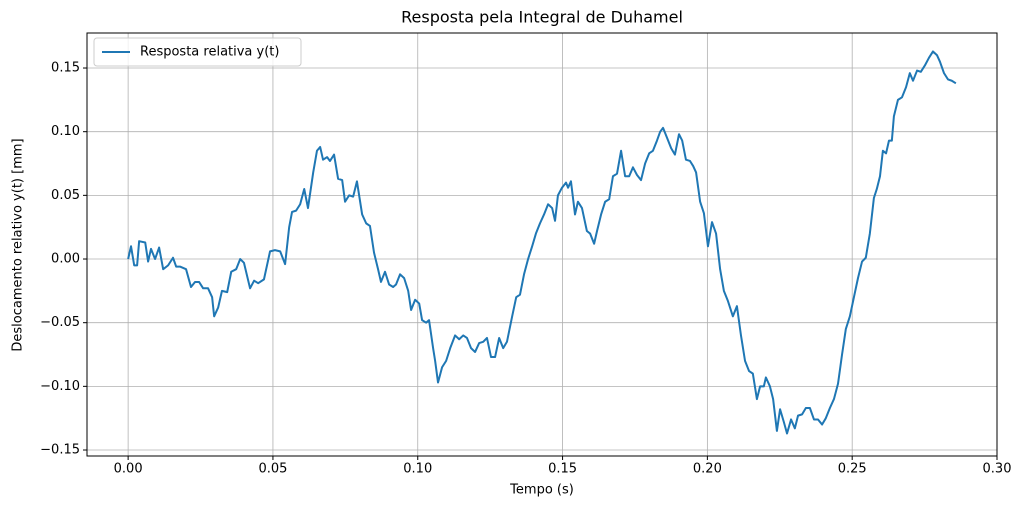 Image resolution: width=1024 pixels, height=511 pixels. What do you see at coordinates (562, 469) in the screenshot?
I see `x-tick-label: 0.15` at bounding box center [562, 469].